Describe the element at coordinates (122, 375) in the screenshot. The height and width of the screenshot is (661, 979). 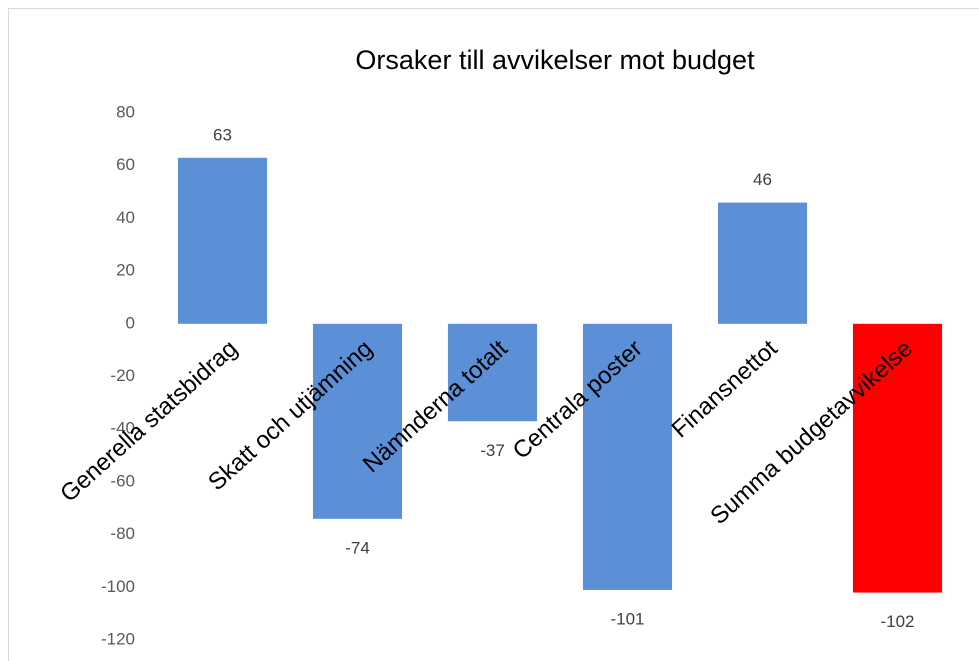
I see `y-tick-label: -20` at that location.